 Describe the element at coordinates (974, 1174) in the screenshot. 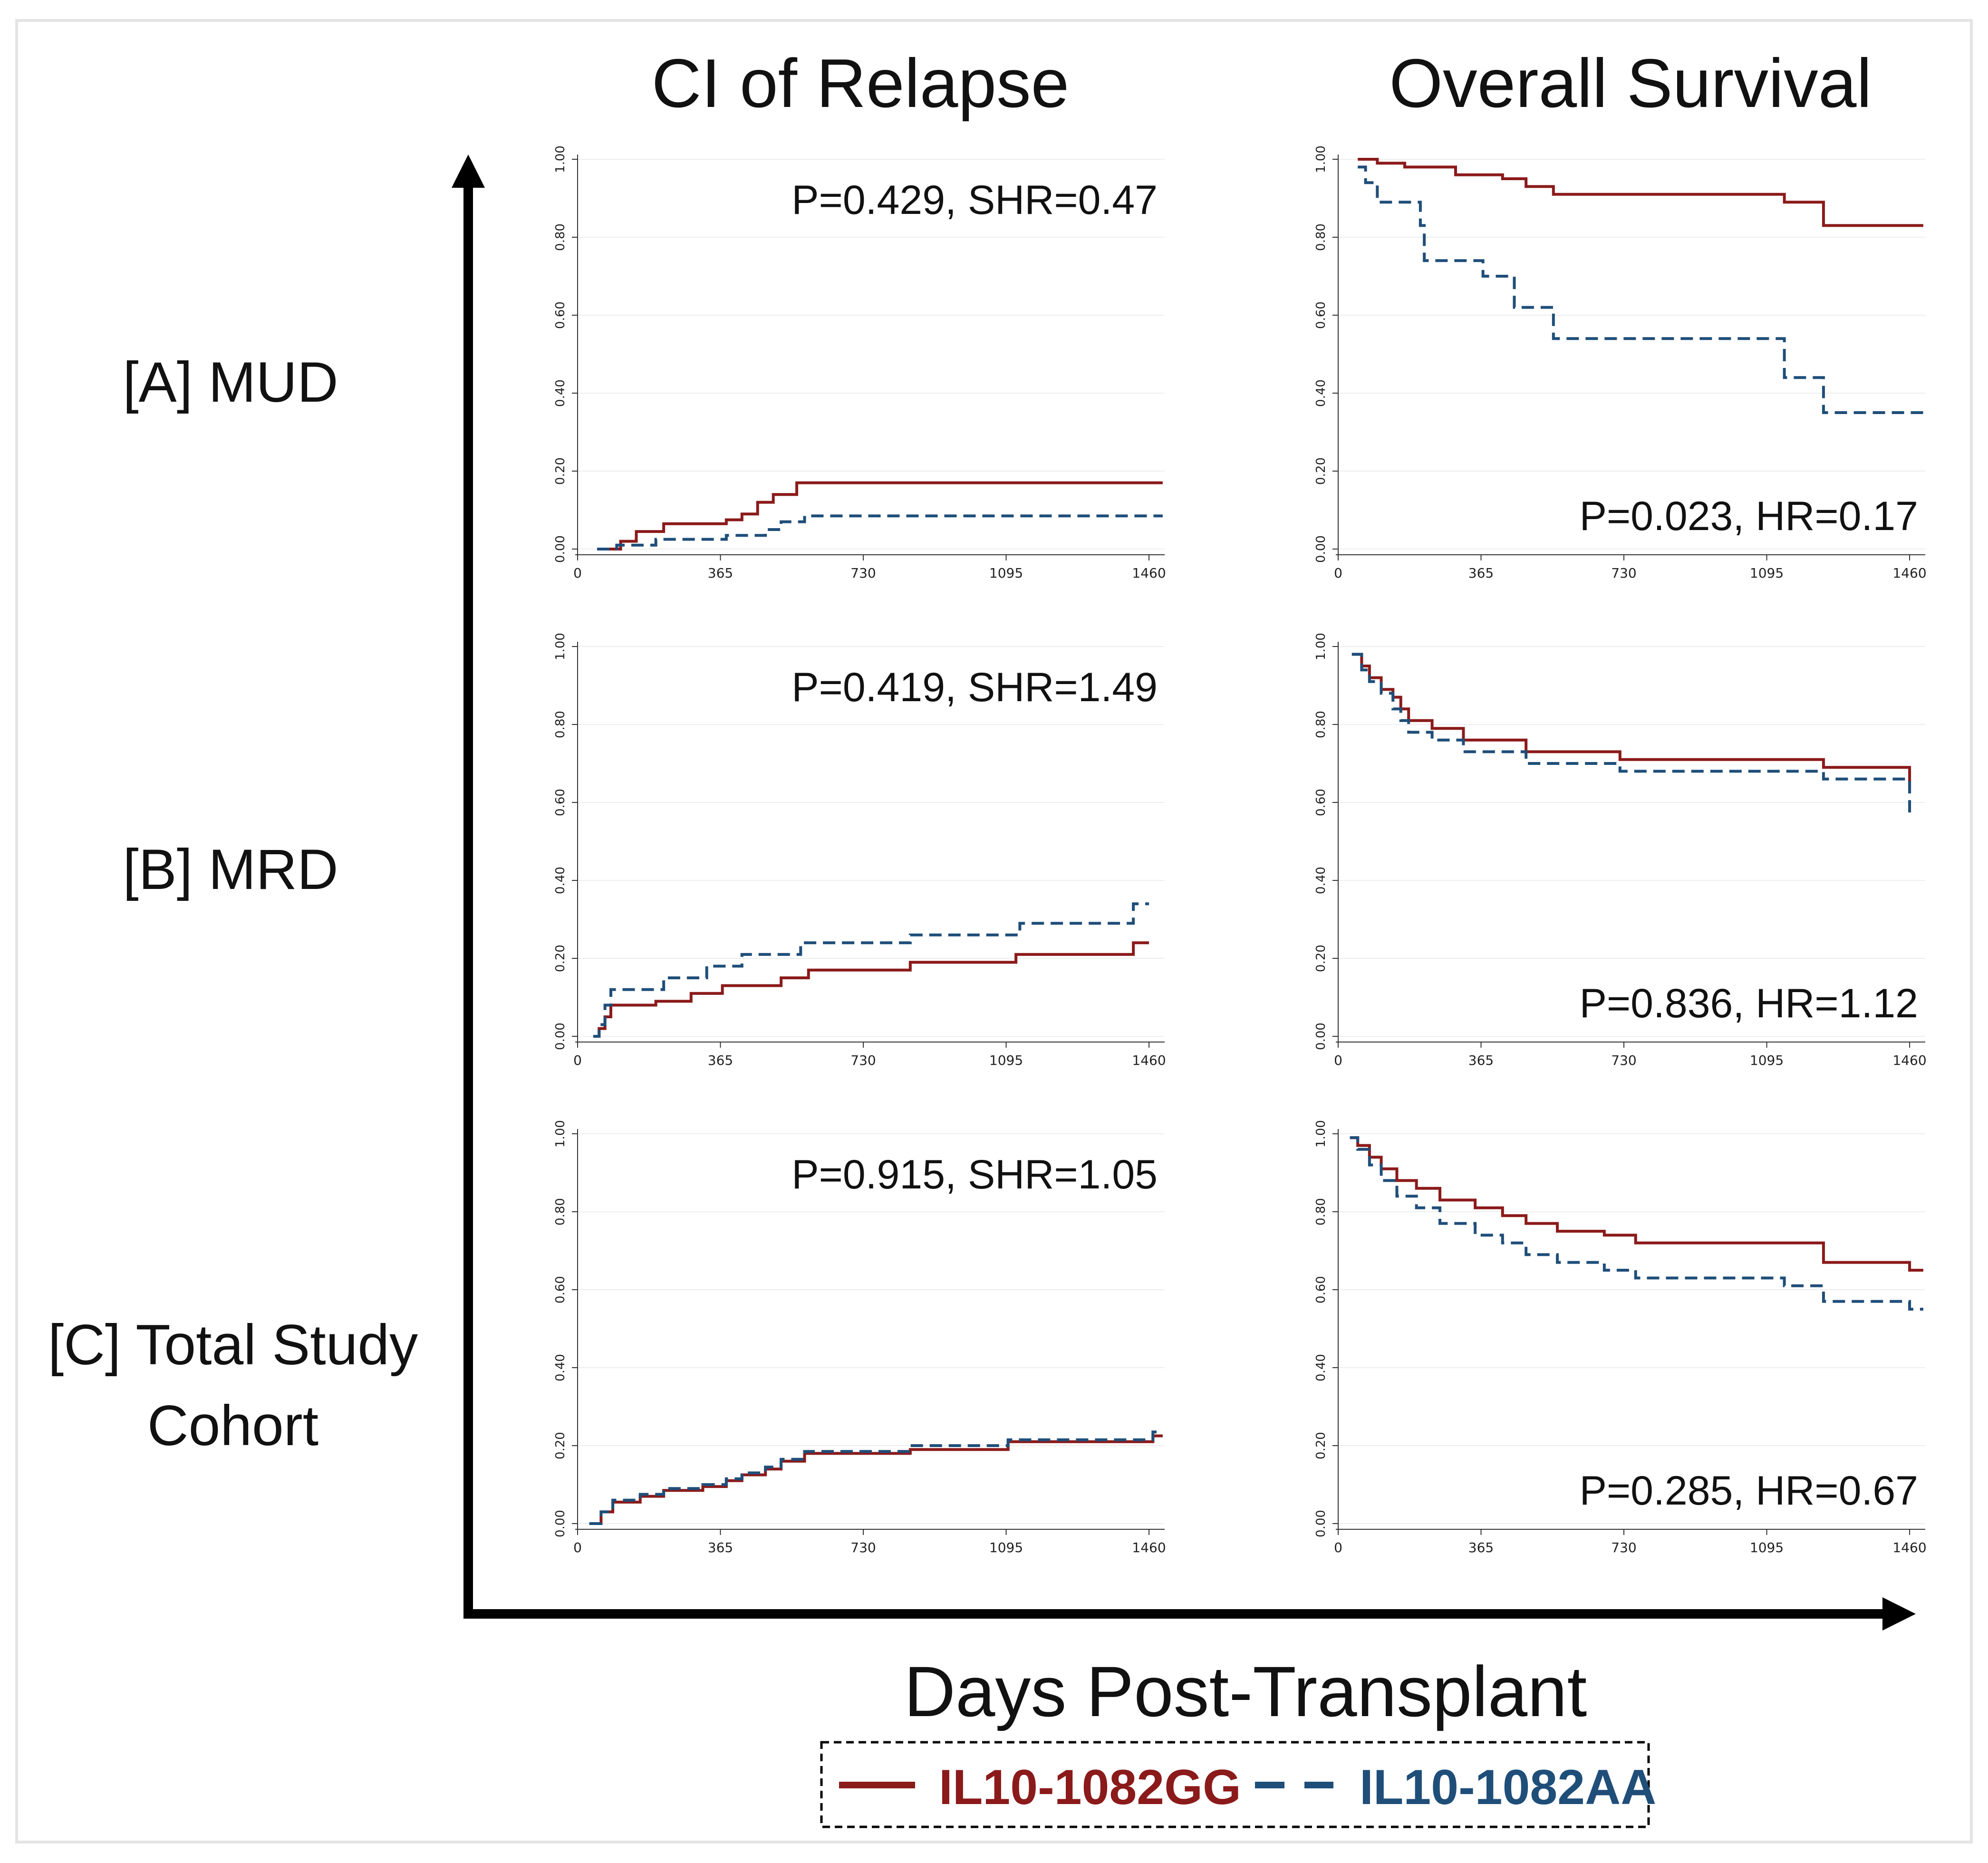

I see `stat-annotation: P=0.915, SHR=1.05` at that location.